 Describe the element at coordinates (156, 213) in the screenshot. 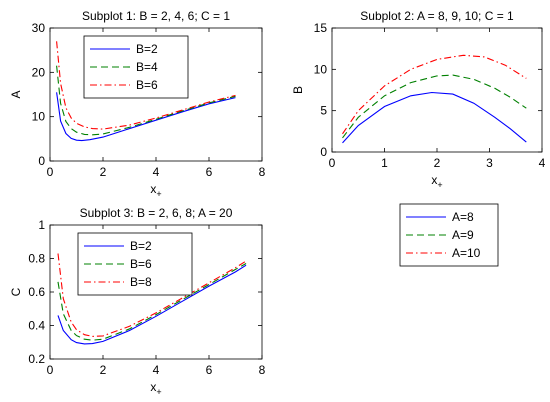

I see `chart-title: Subplot 3: B = 2, 6, 8; A = 20` at that location.